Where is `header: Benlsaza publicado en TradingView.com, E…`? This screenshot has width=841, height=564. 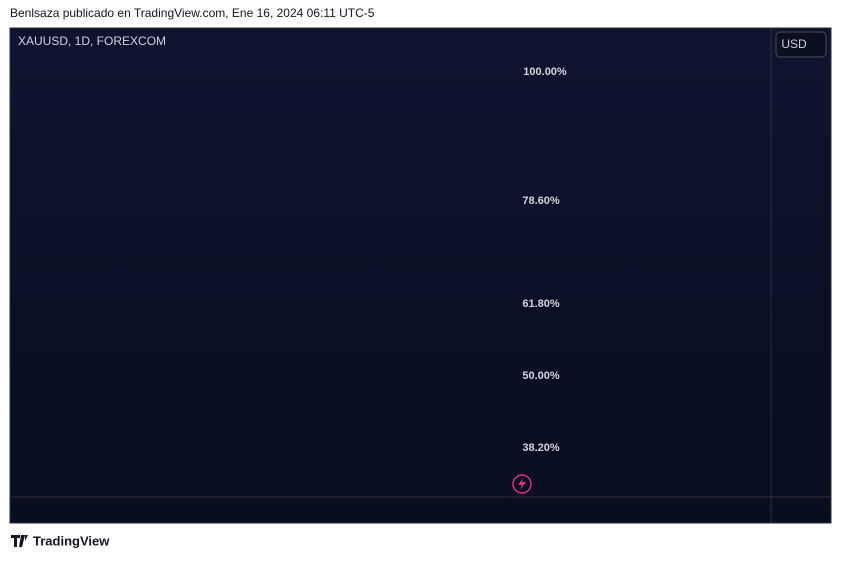
header: Benlsaza publicado en TradingView.com, E… is located at coordinates (192, 13).